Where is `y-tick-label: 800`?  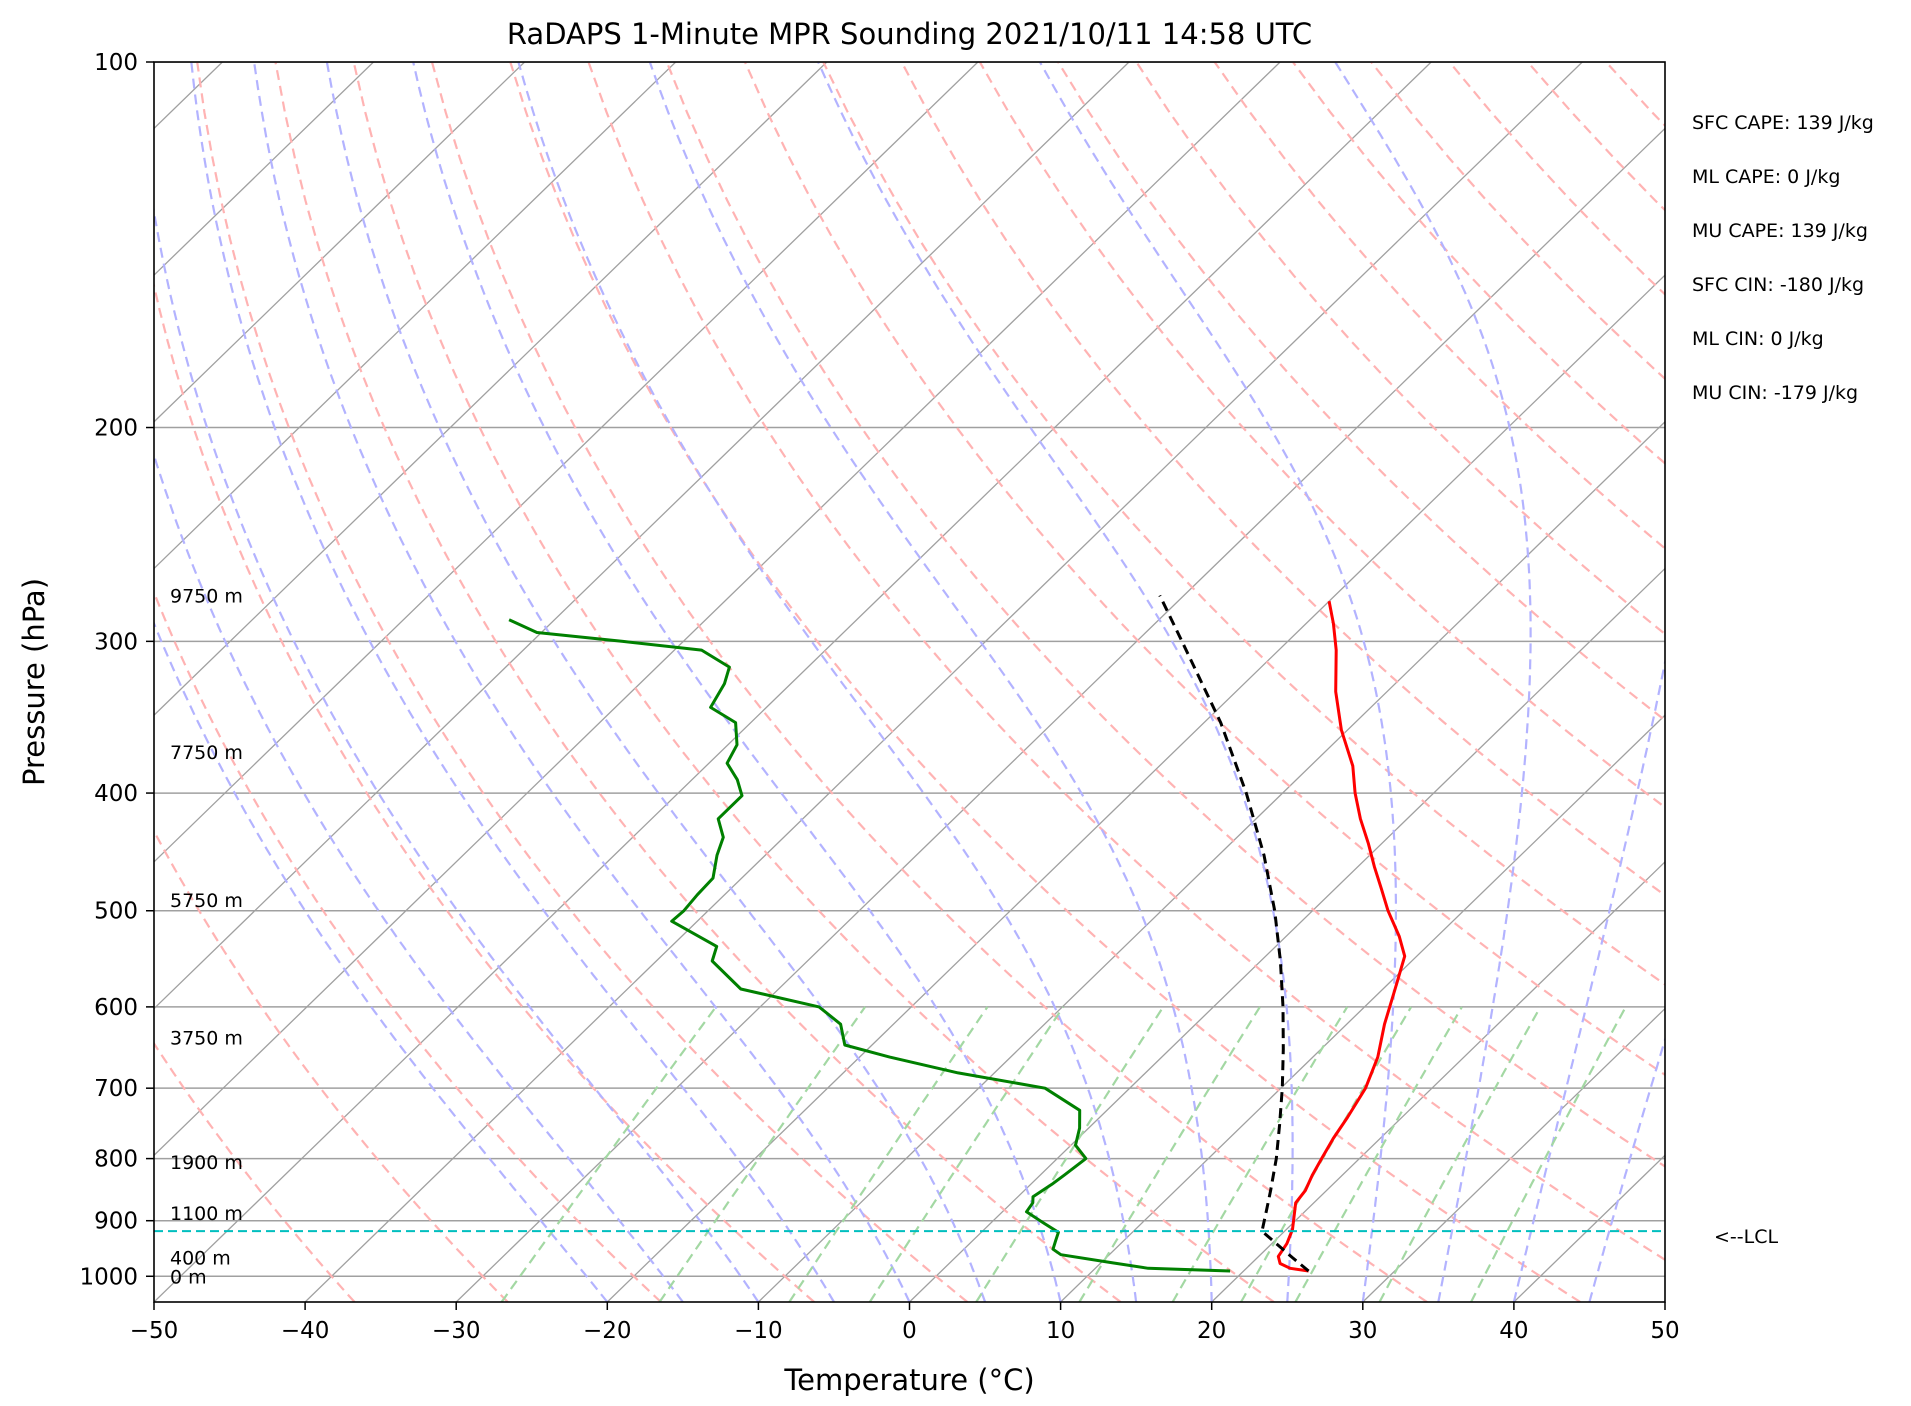 y-tick-label: 800 is located at coordinates (116, 1160).